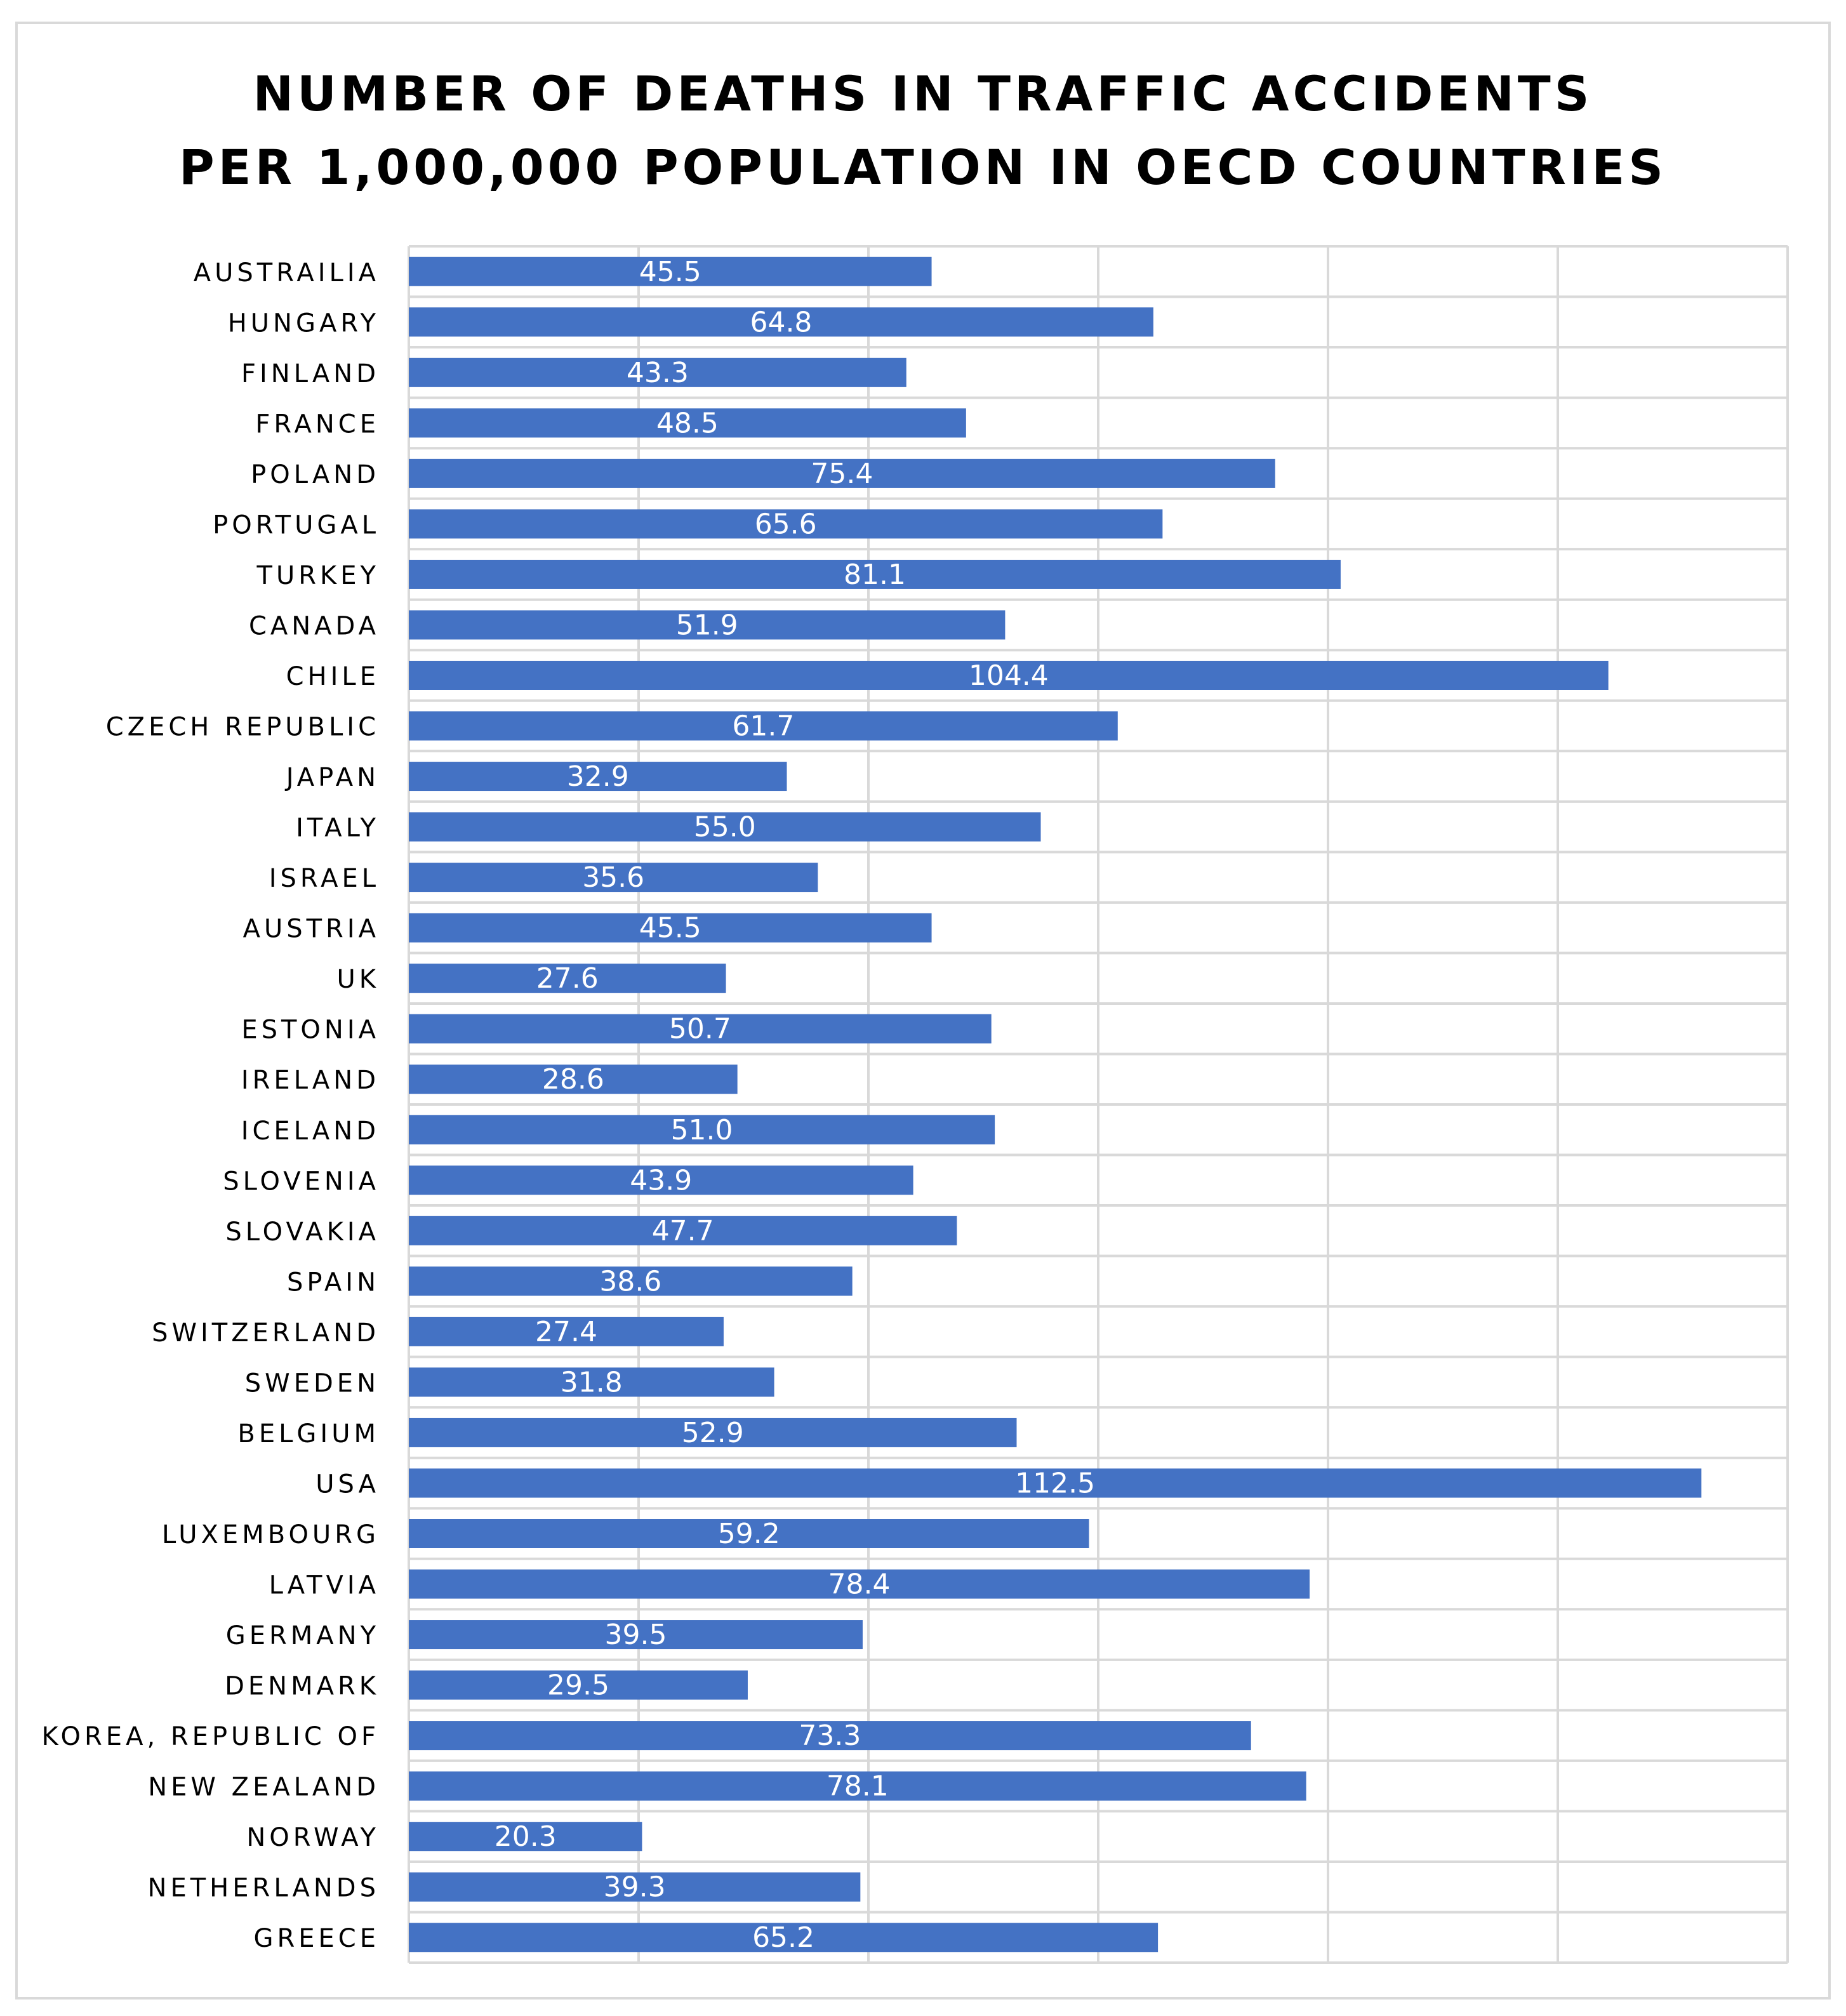 Image resolution: width=1846 pixels, height=2016 pixels. What do you see at coordinates (325, 1585) in the screenshot?
I see `category-label: LATVIA` at bounding box center [325, 1585].